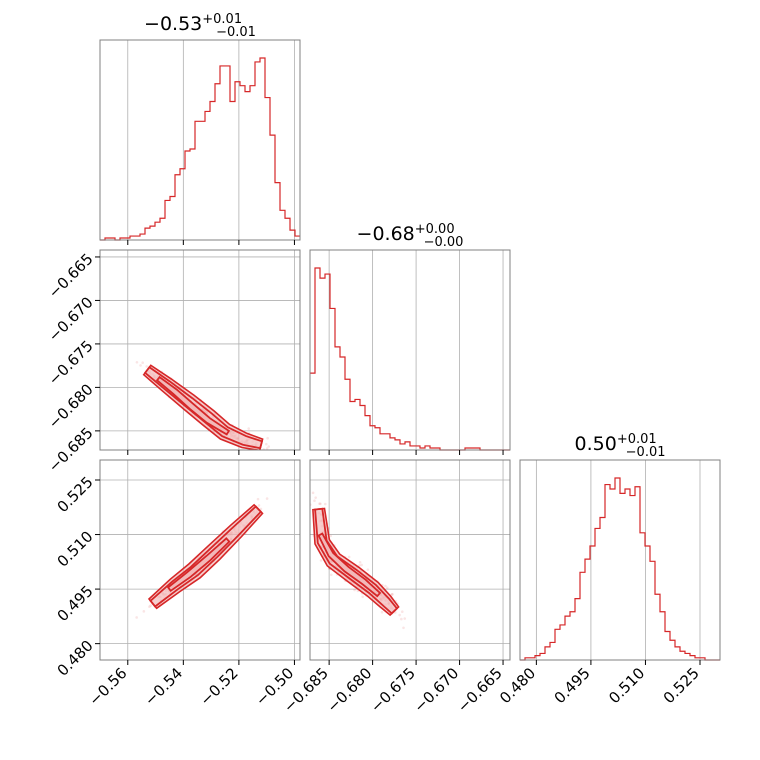 This screenshot has height=760, width=760. Describe the element at coordinates (200, 26) in the screenshot. I see `title-param-1: −0.53+0.01 −0.01` at that location.